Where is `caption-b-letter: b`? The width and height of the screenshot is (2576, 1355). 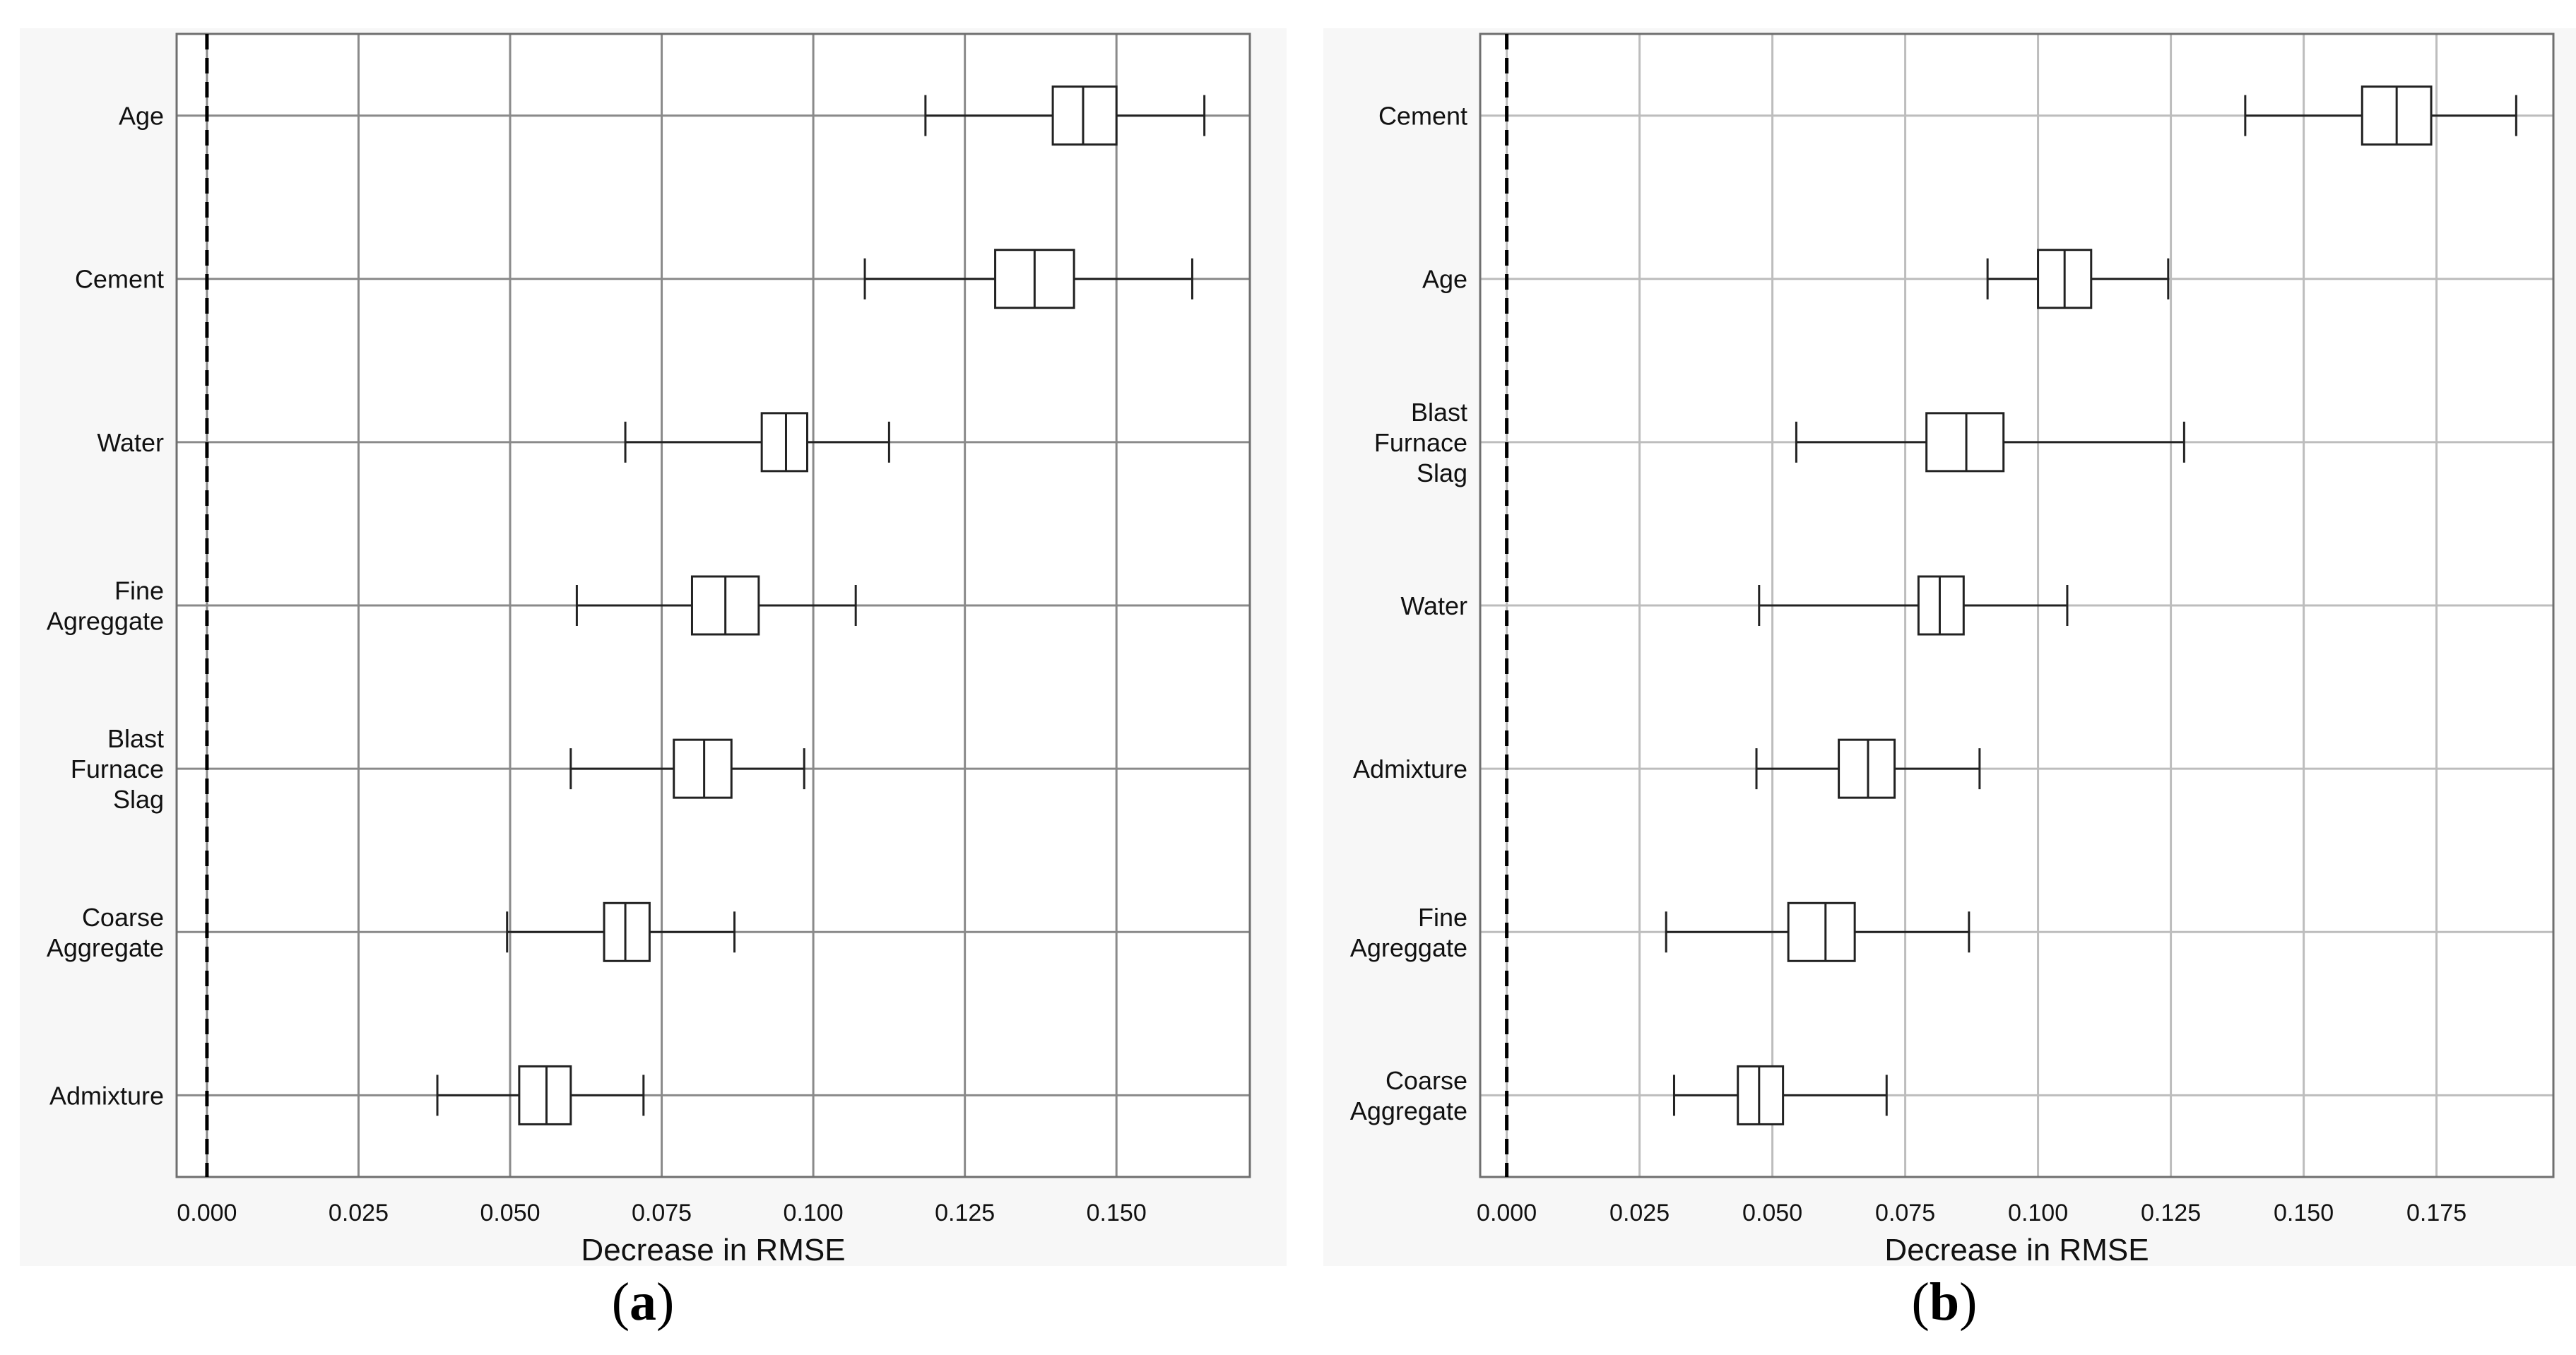 caption-b-letter: b is located at coordinates (1944, 1302).